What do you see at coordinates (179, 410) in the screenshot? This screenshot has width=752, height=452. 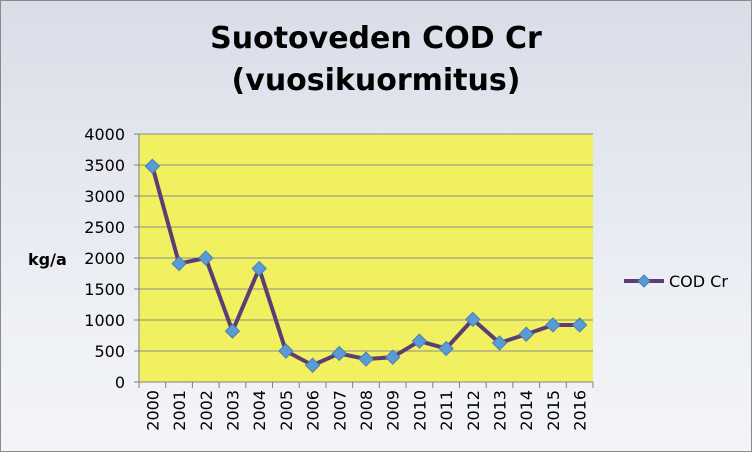 I see `x-tick-label: 2001` at bounding box center [179, 410].